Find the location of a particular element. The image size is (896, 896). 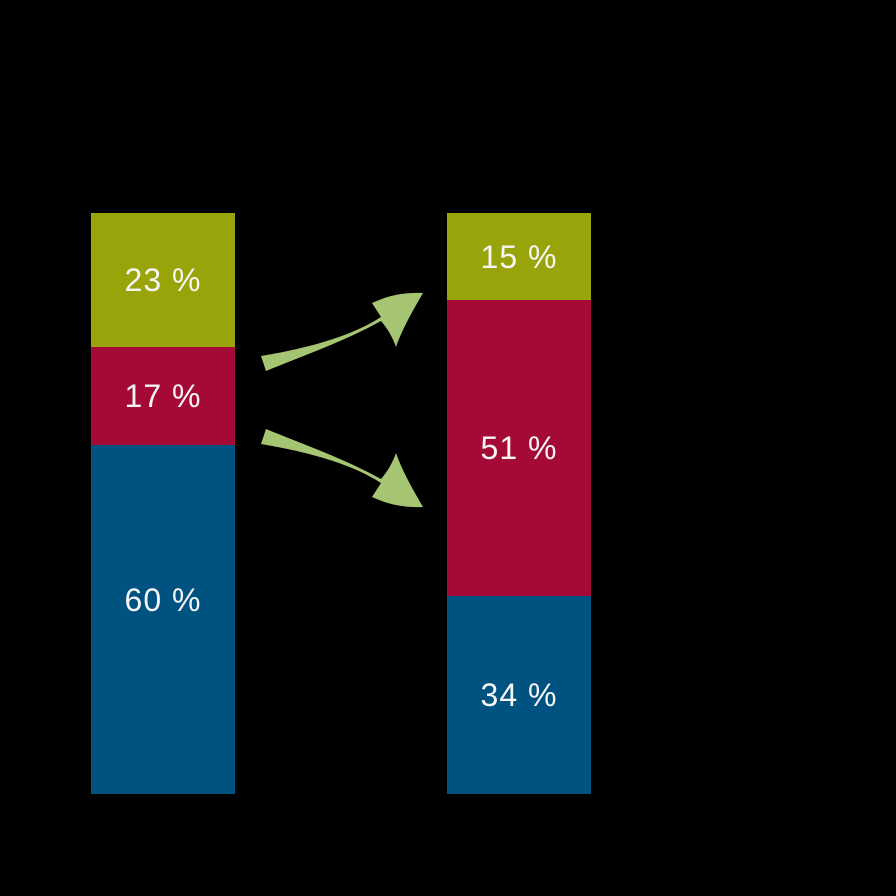

stacked-bar-left: 23 % 17 % 60 % is located at coordinates (163, 503).